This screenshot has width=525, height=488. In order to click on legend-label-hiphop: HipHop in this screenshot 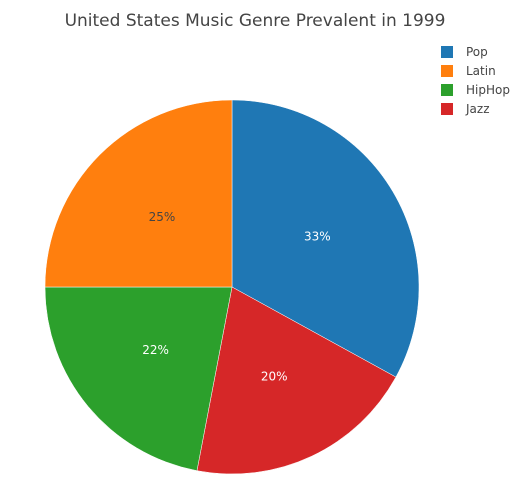, I will do `click(488, 90)`.